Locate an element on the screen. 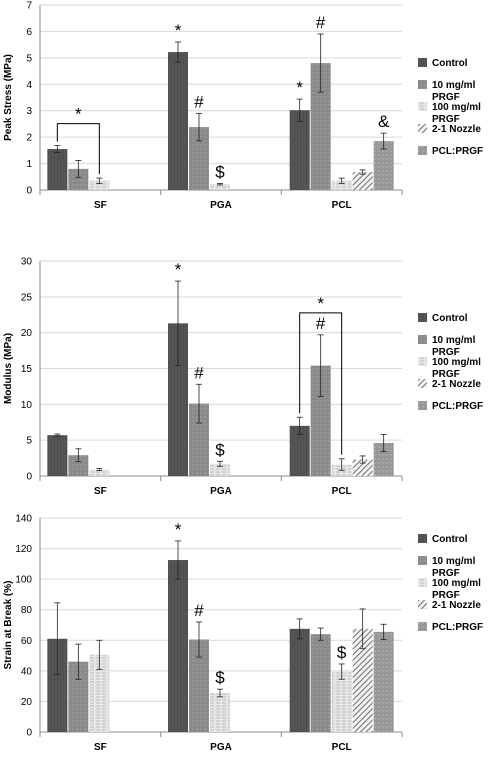 The width and height of the screenshot is (495, 760). y-axis-label: Peak Stress (MPa) is located at coordinates (8, 97).